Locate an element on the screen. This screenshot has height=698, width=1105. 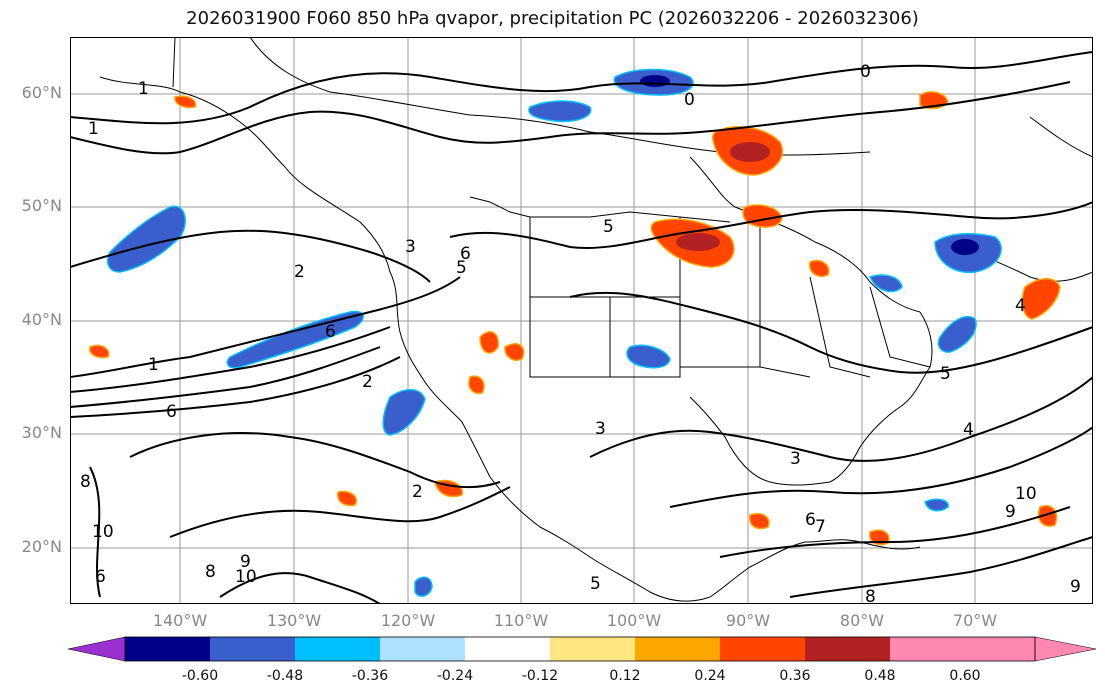
colorbar-extend-low is located at coordinates (97, 649).